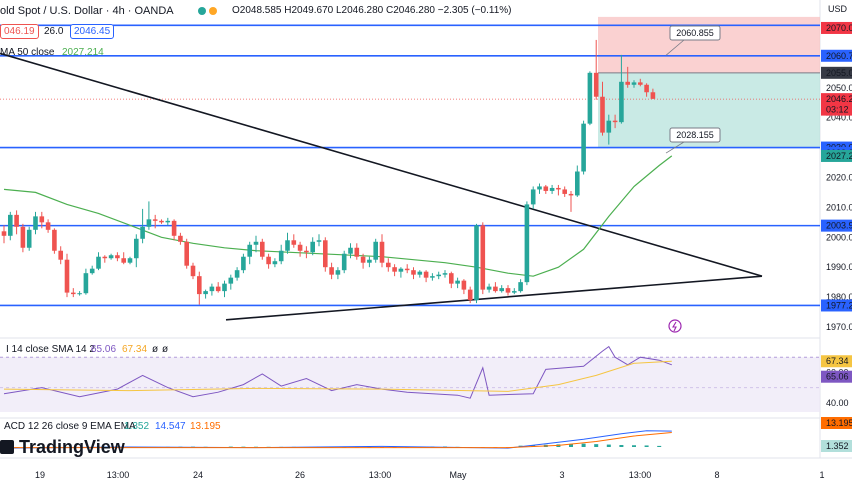 This screenshot has width=852, height=485. I want to click on tradingview-logo-text: TradingView, so click(72, 447).